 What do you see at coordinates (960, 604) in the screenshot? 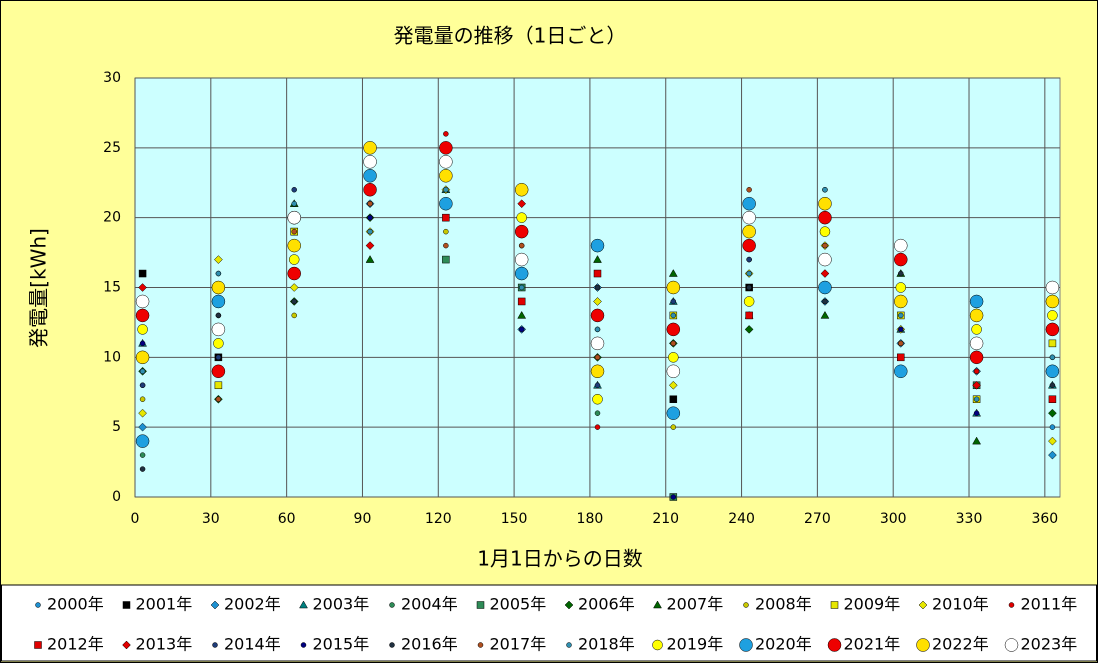
I see `legend-label: 2010年` at bounding box center [960, 604].